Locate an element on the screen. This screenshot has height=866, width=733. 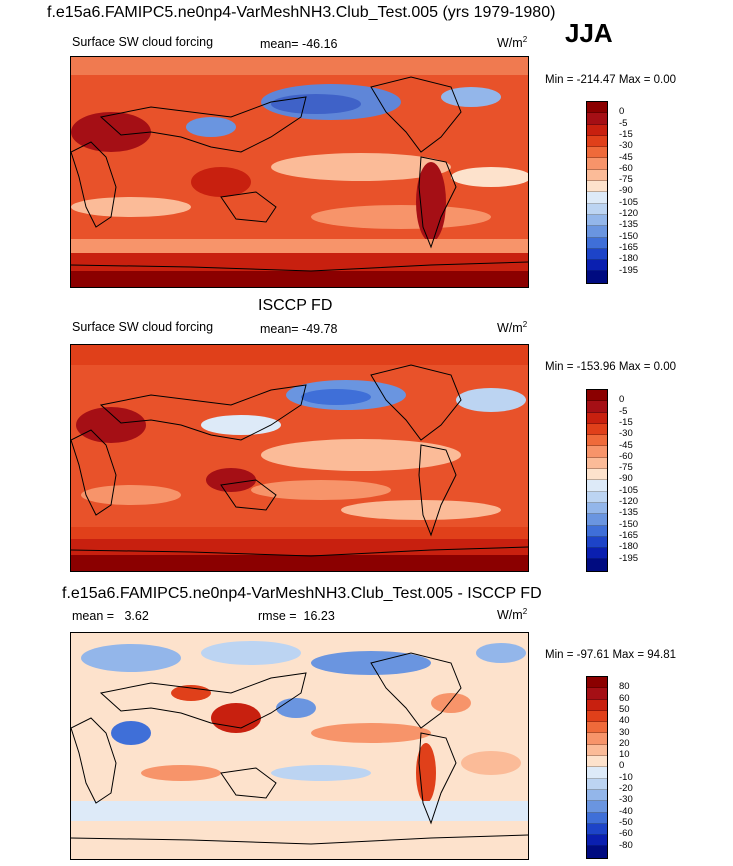
panel2-colorbar is located at coordinates (597, 480).